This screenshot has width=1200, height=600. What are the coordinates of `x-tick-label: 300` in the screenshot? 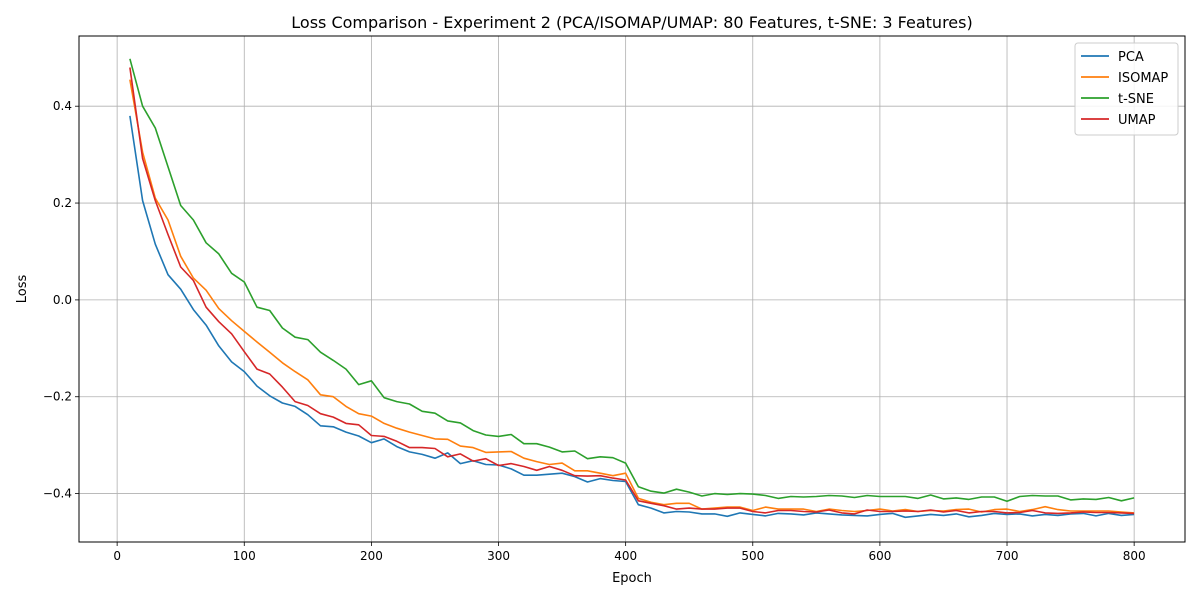 It's located at (498, 556).